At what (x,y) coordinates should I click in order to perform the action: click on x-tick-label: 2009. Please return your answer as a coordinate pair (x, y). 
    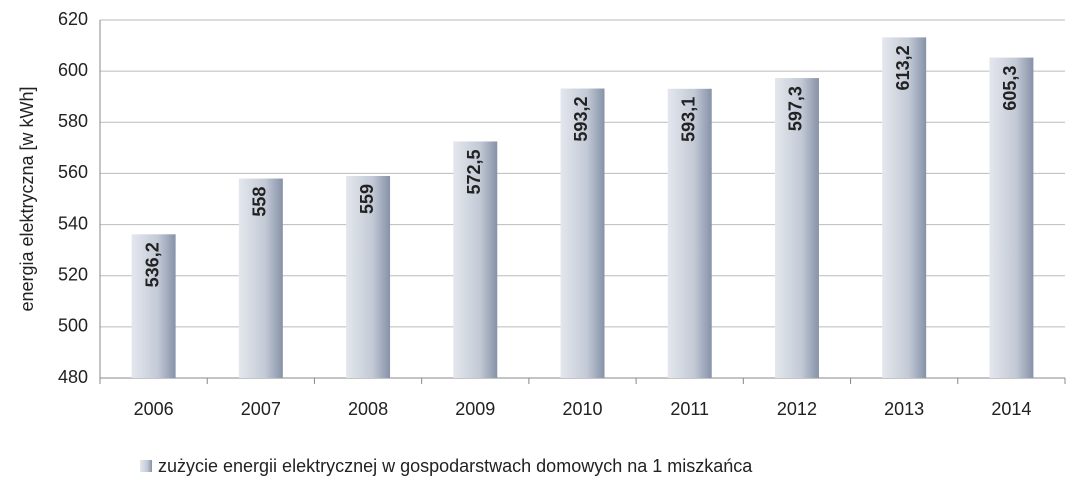
    Looking at the image, I should click on (475, 409).